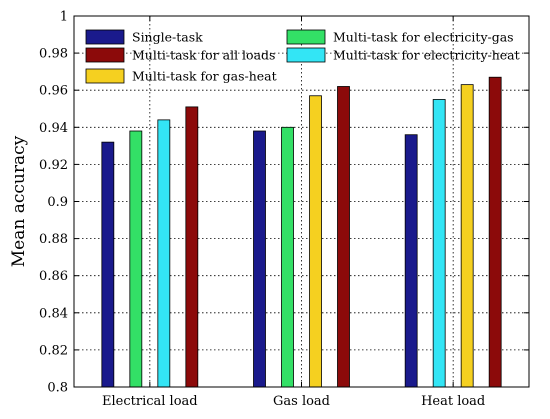 This screenshot has width=550, height=419. I want to click on x-tick-label: Gas load, so click(301, 401).